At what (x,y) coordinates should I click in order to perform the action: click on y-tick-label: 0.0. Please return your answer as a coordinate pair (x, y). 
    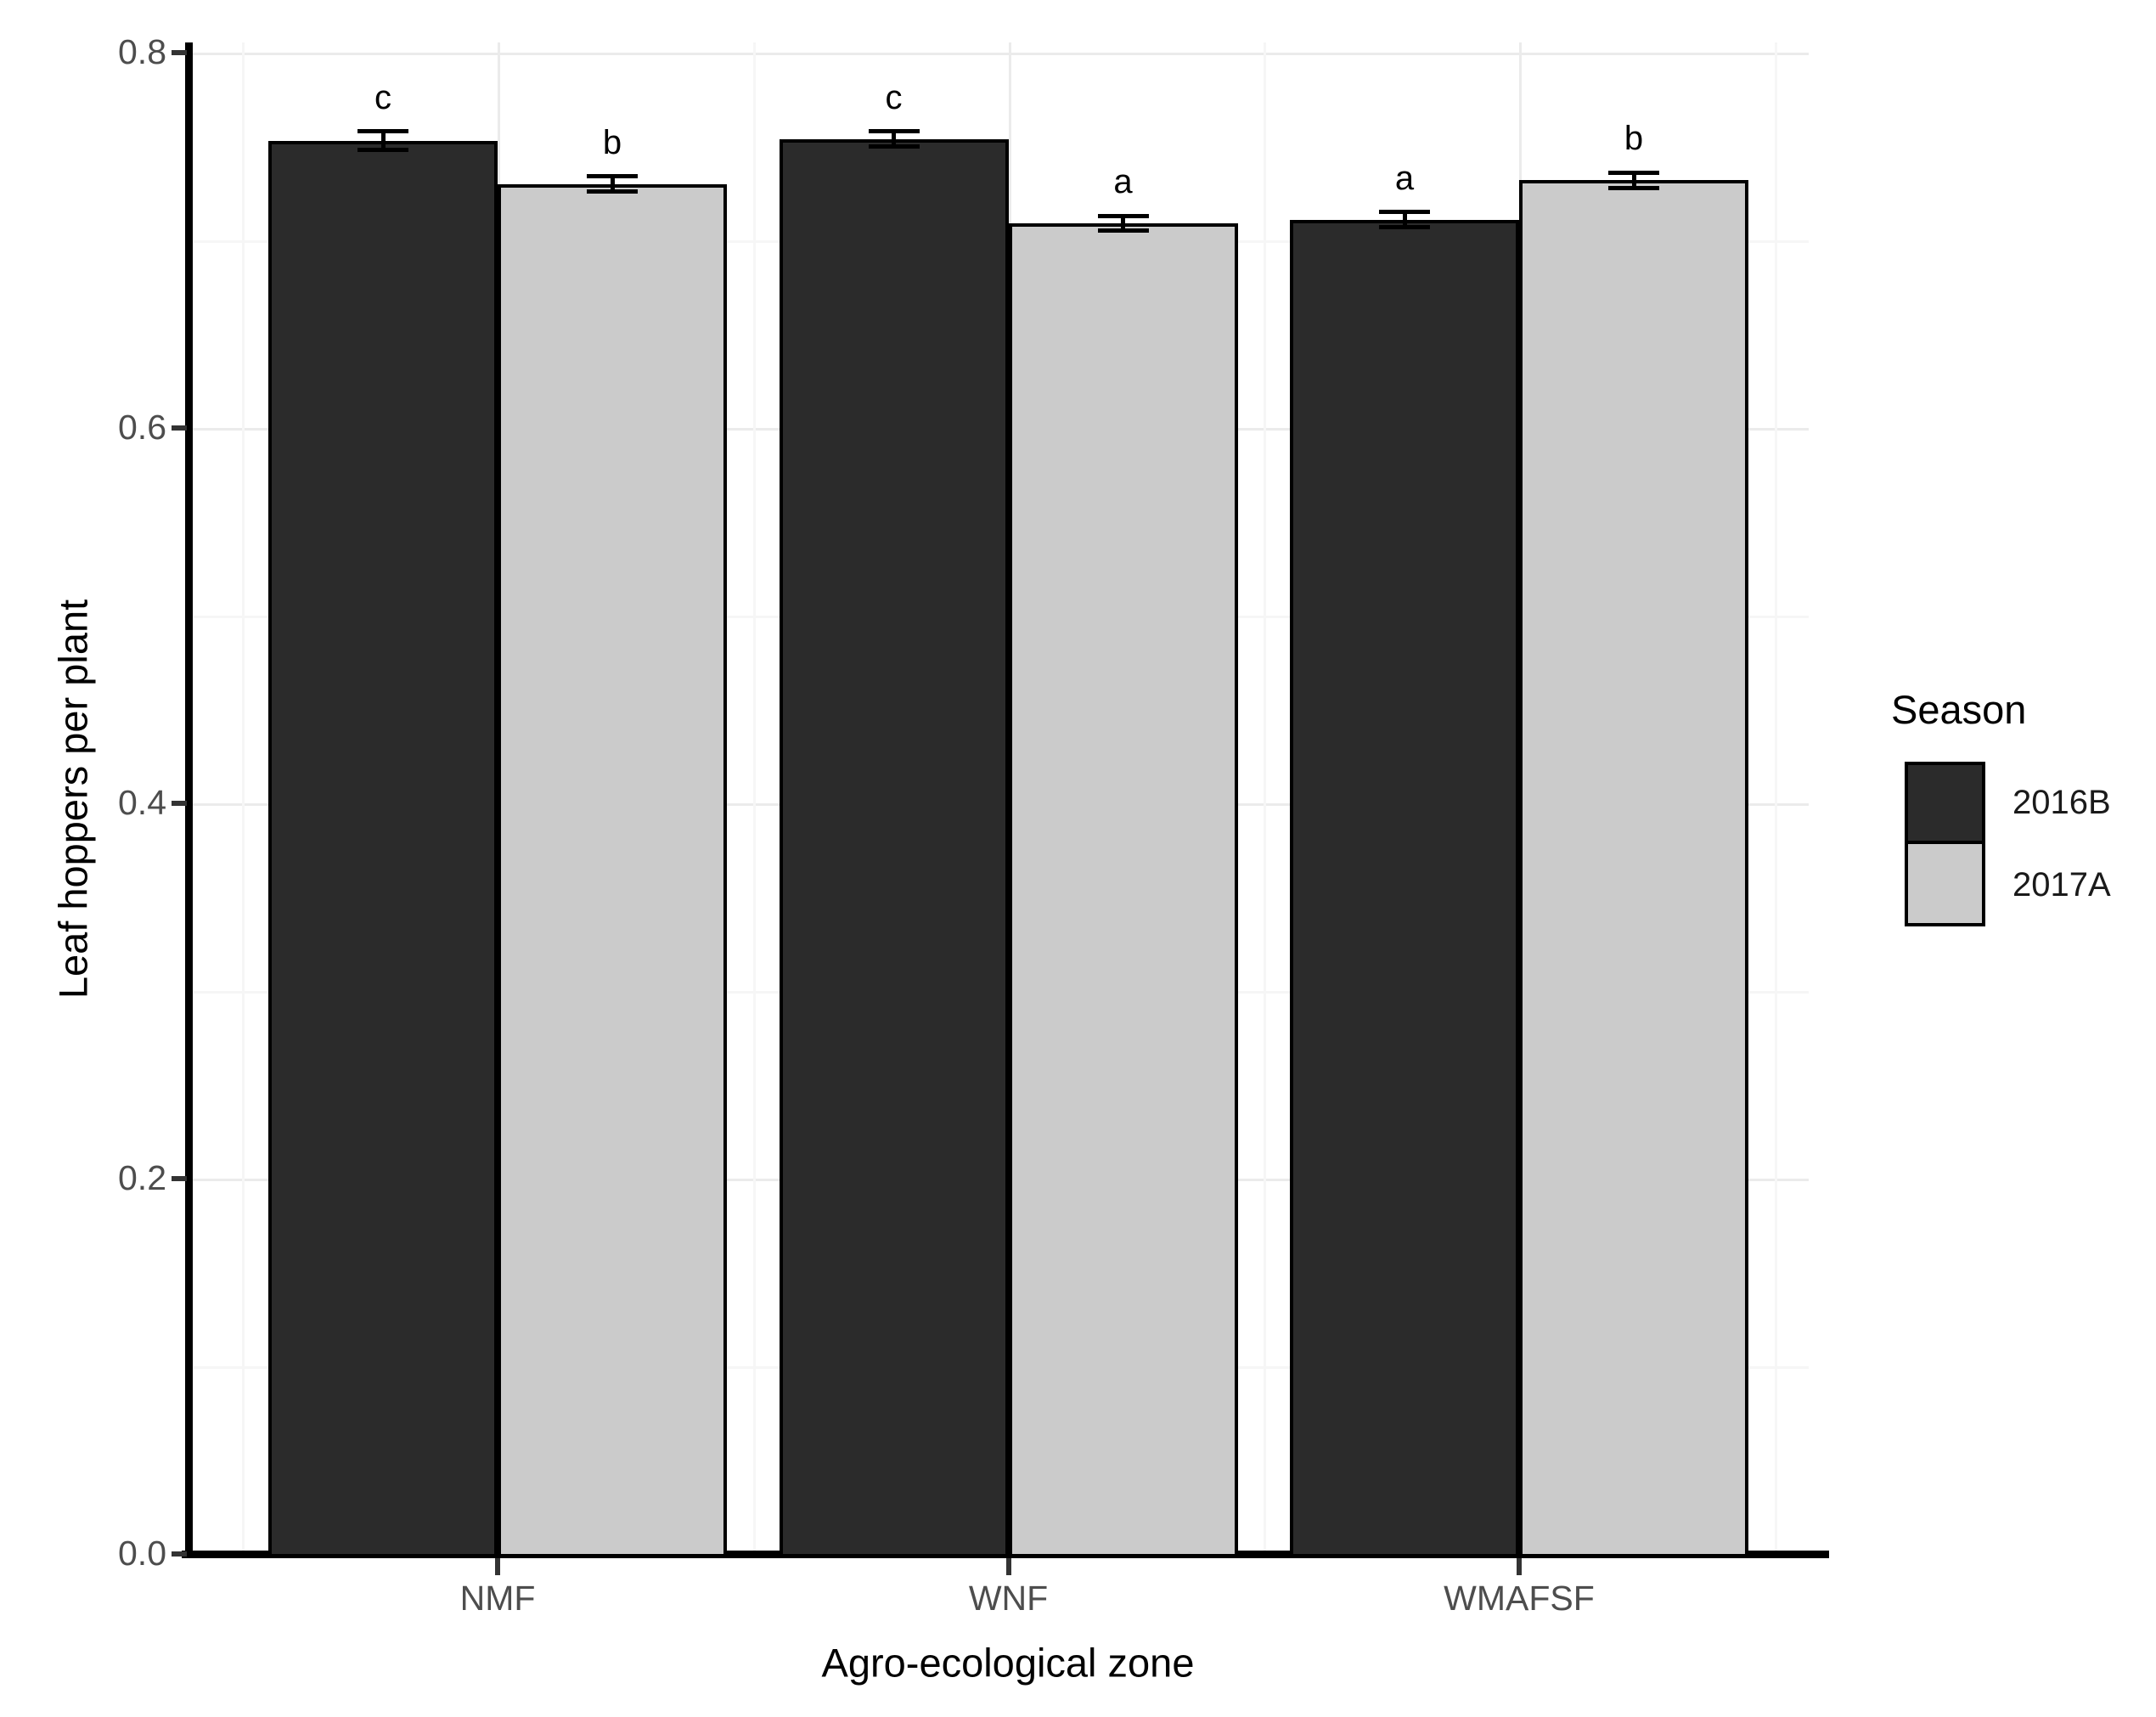
    Looking at the image, I should click on (142, 1553).